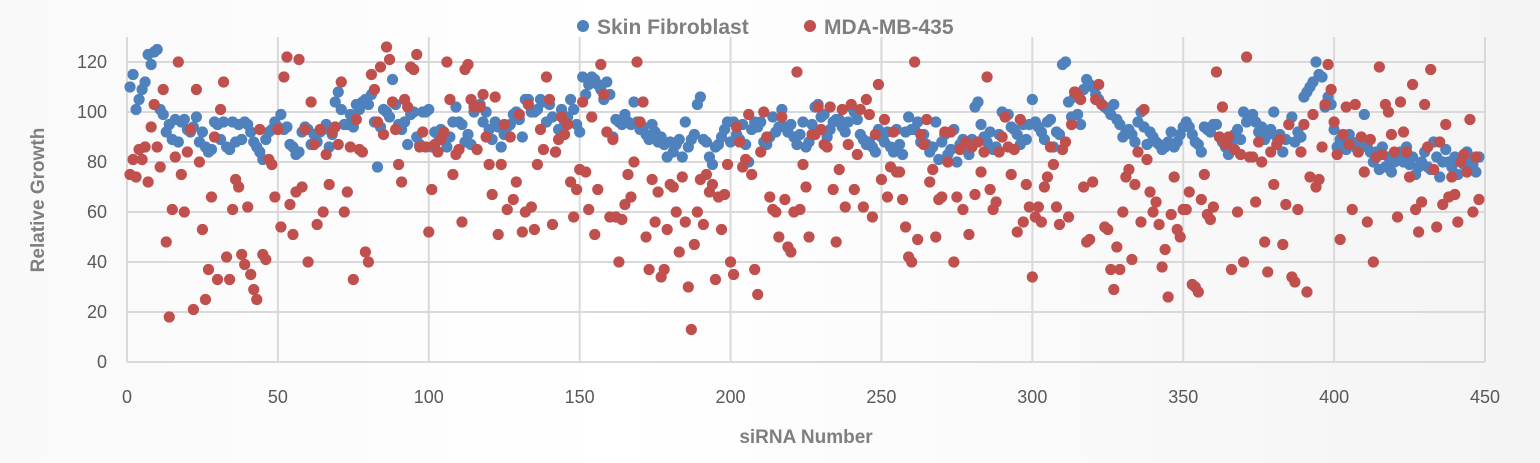 The image size is (1540, 463). What do you see at coordinates (97, 312) in the screenshot?
I see `y-tick-label: 20` at bounding box center [97, 312].